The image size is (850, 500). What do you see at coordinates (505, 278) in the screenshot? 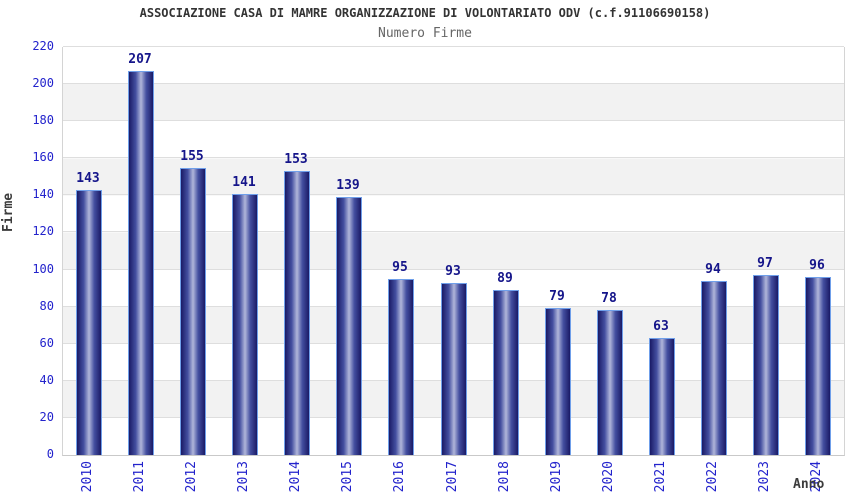
I see `bar-value-label: 89` at bounding box center [505, 278].